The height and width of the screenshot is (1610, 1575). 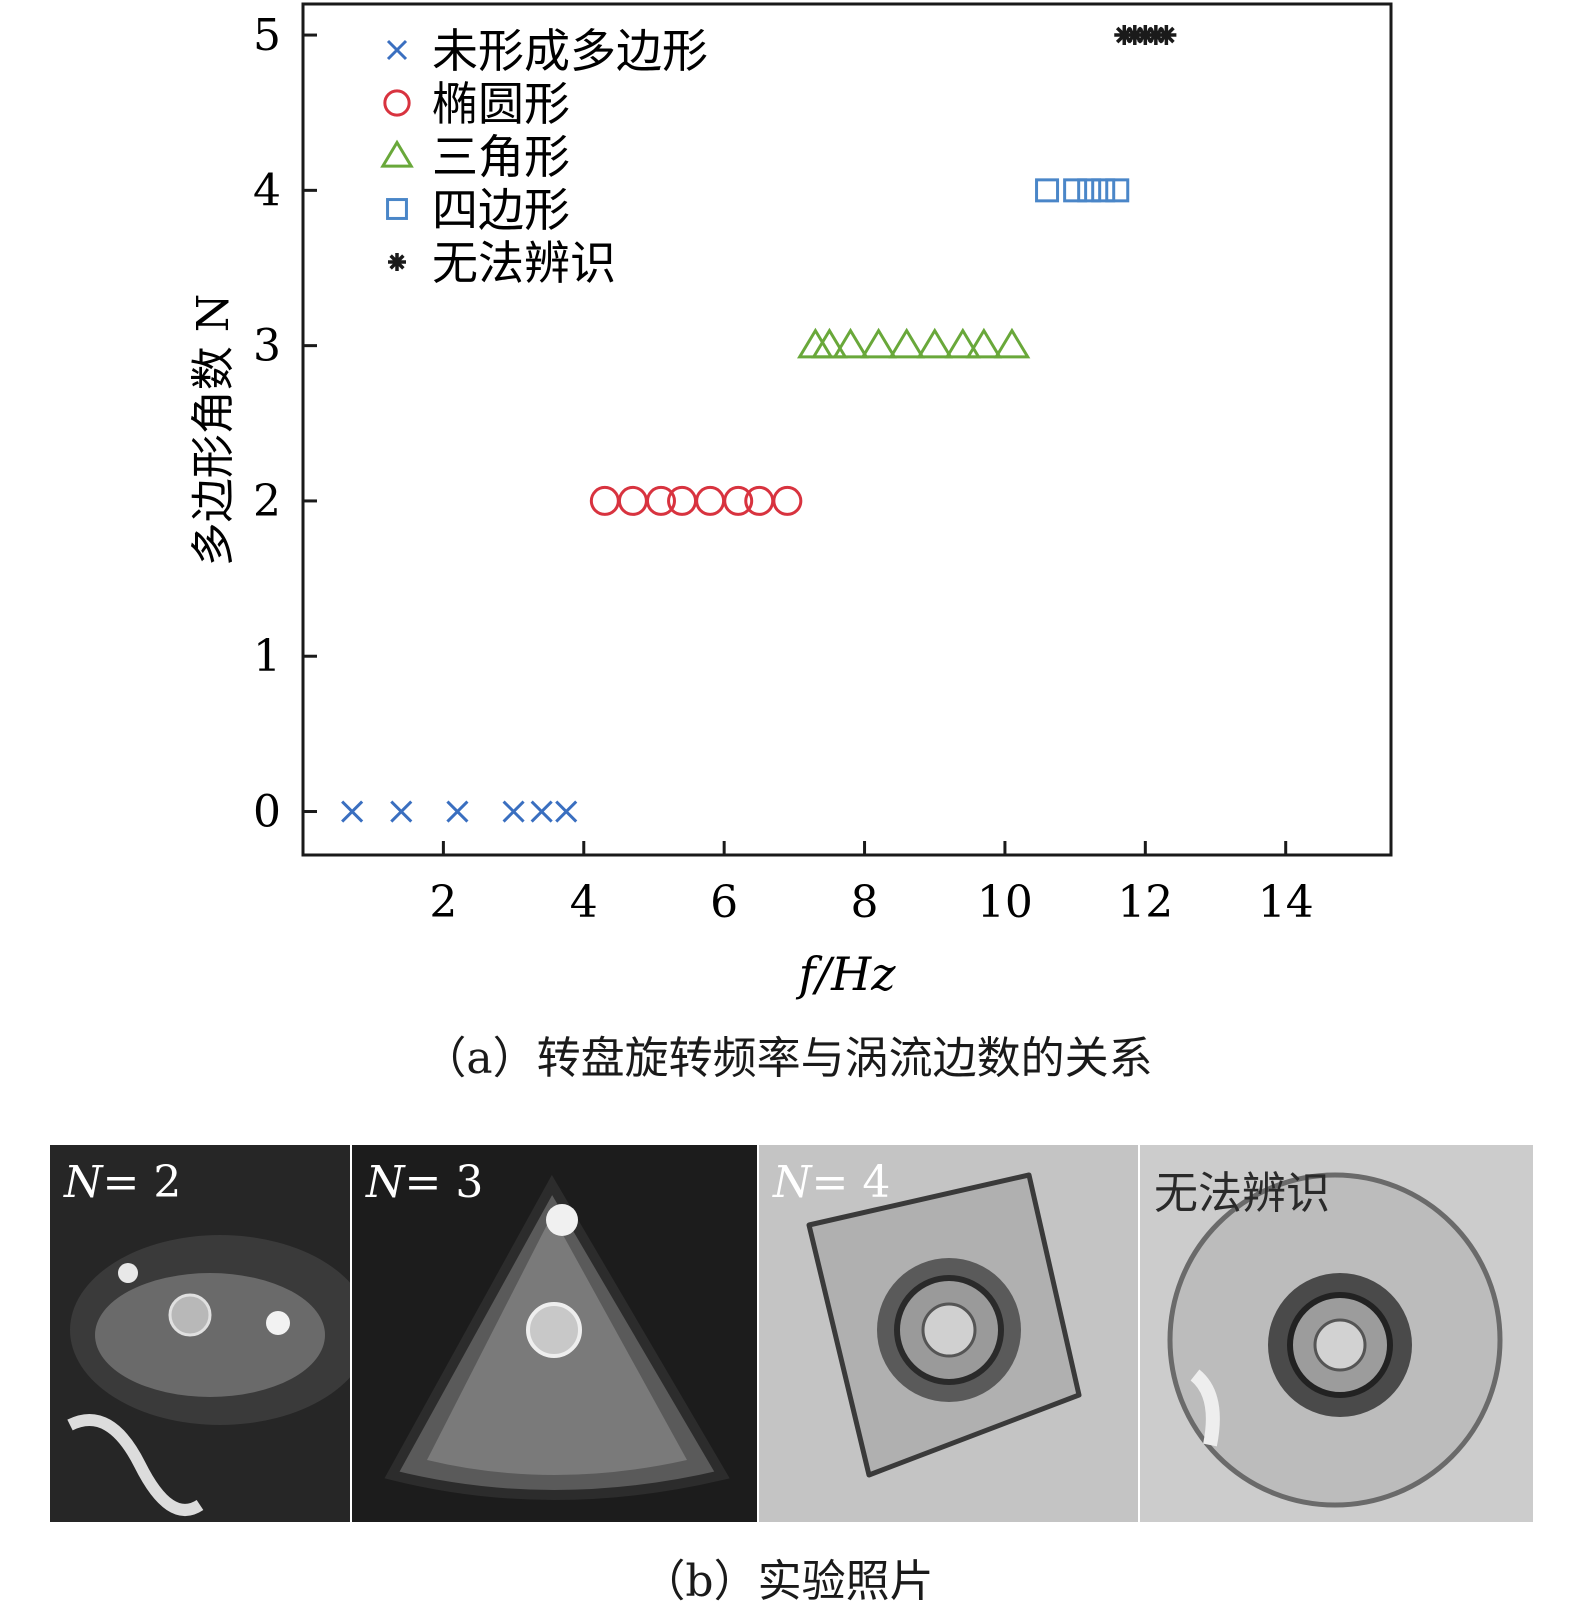 What do you see at coordinates (865, 902) in the screenshot?
I see `x-tick-label: 8` at bounding box center [865, 902].